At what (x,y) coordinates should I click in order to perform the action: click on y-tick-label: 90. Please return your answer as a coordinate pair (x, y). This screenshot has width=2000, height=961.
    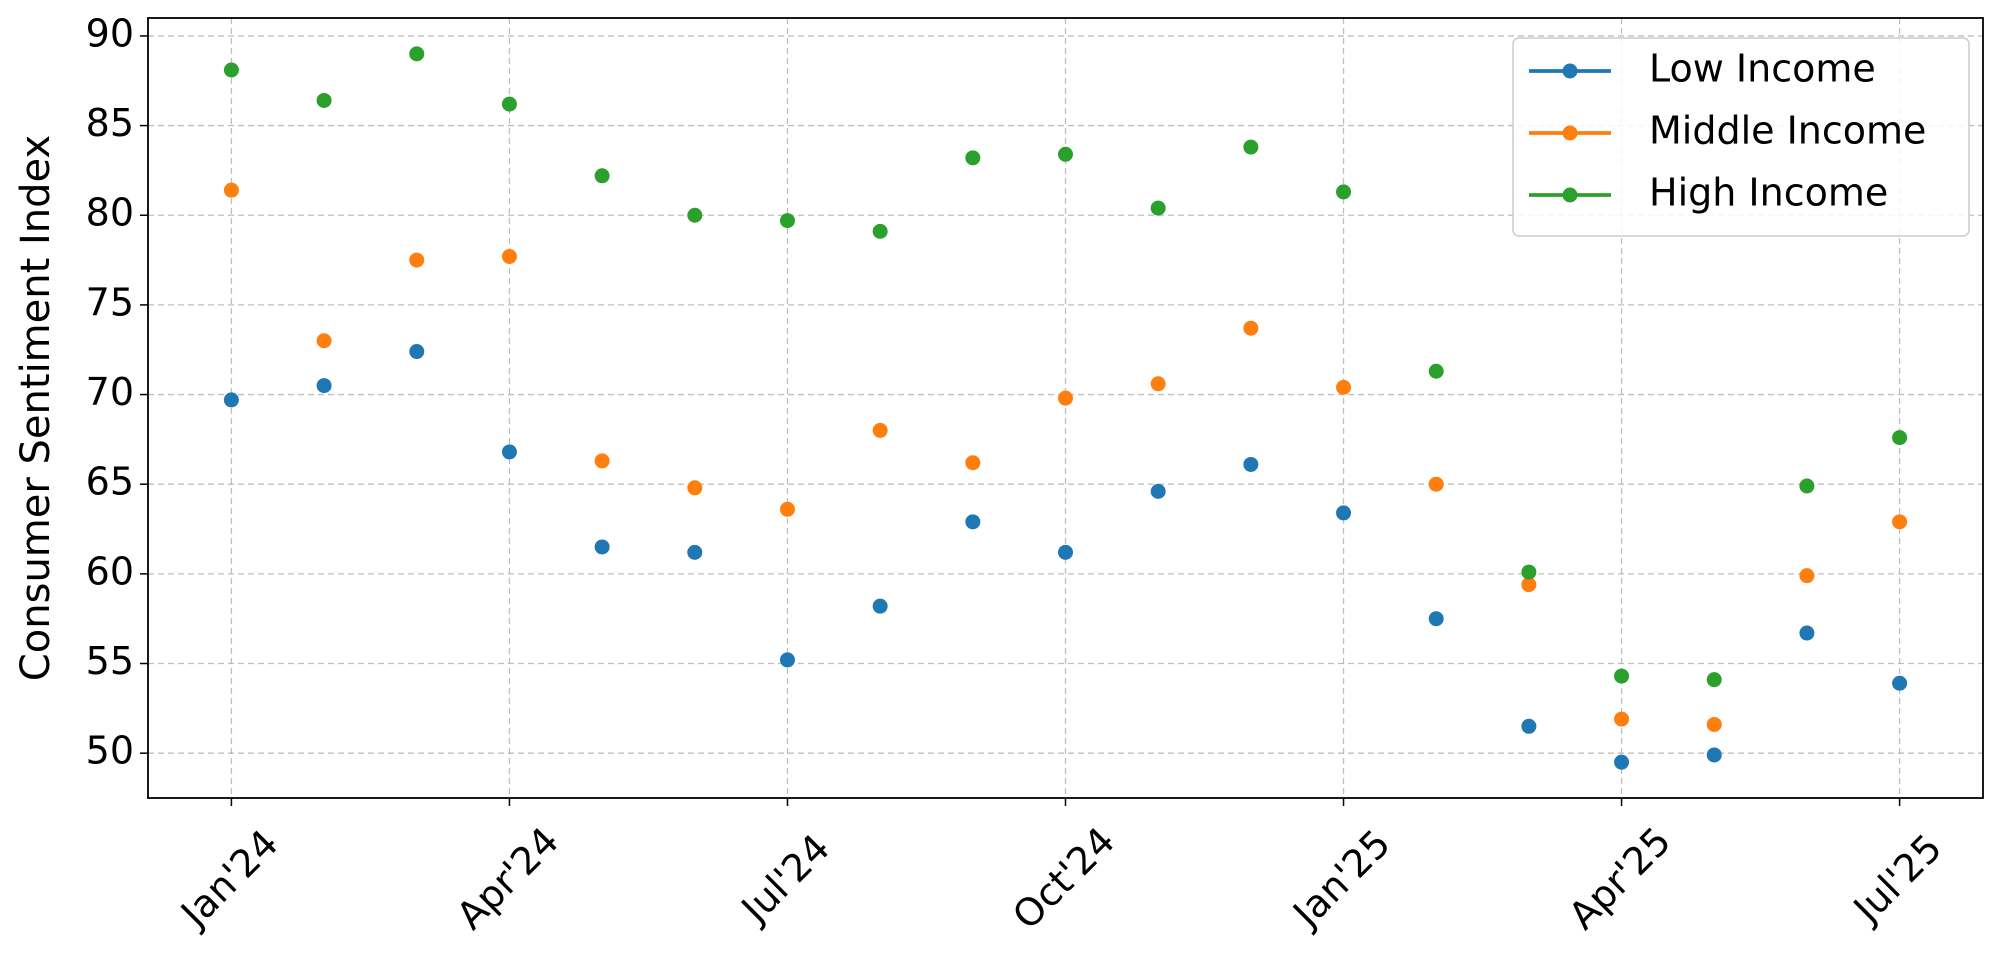
    Looking at the image, I should click on (110, 33).